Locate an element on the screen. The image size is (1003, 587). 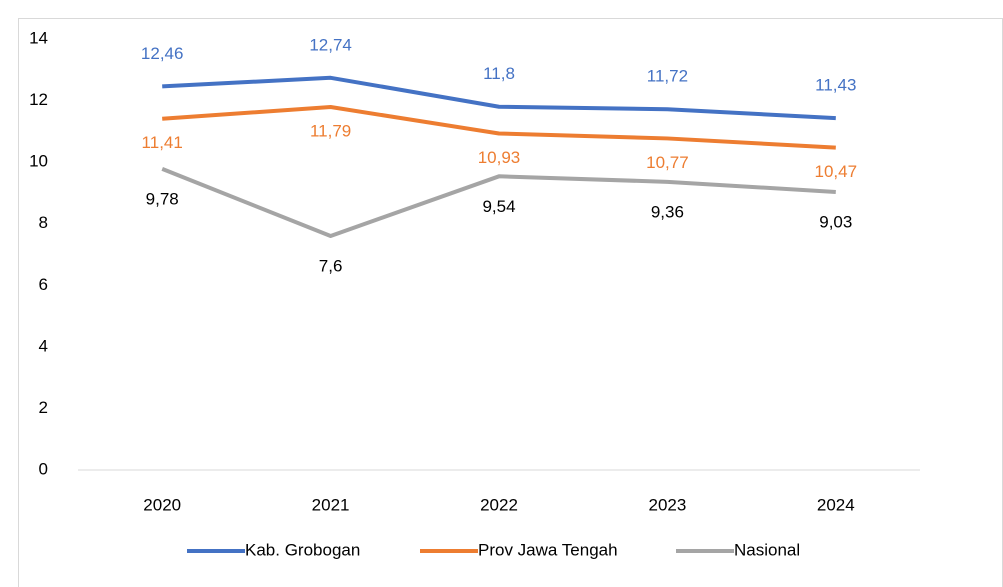
data-label: 11,43 is located at coordinates (835, 85).